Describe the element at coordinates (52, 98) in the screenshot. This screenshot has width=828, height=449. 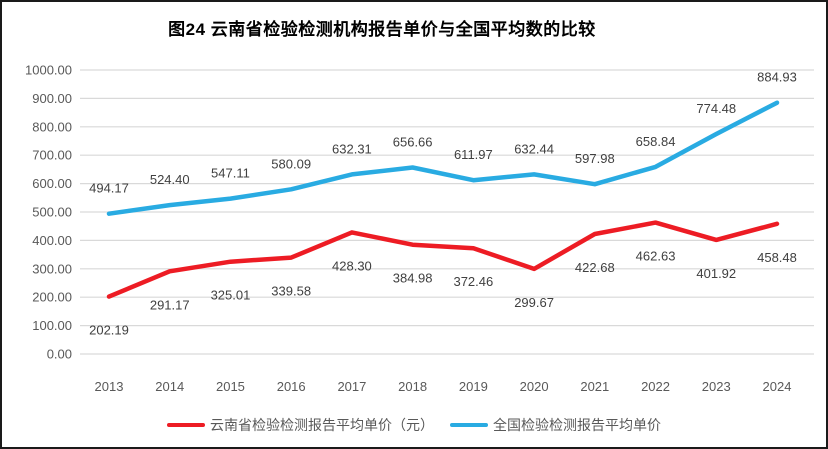
I see `y-axis-tick-label: 900.00` at that location.